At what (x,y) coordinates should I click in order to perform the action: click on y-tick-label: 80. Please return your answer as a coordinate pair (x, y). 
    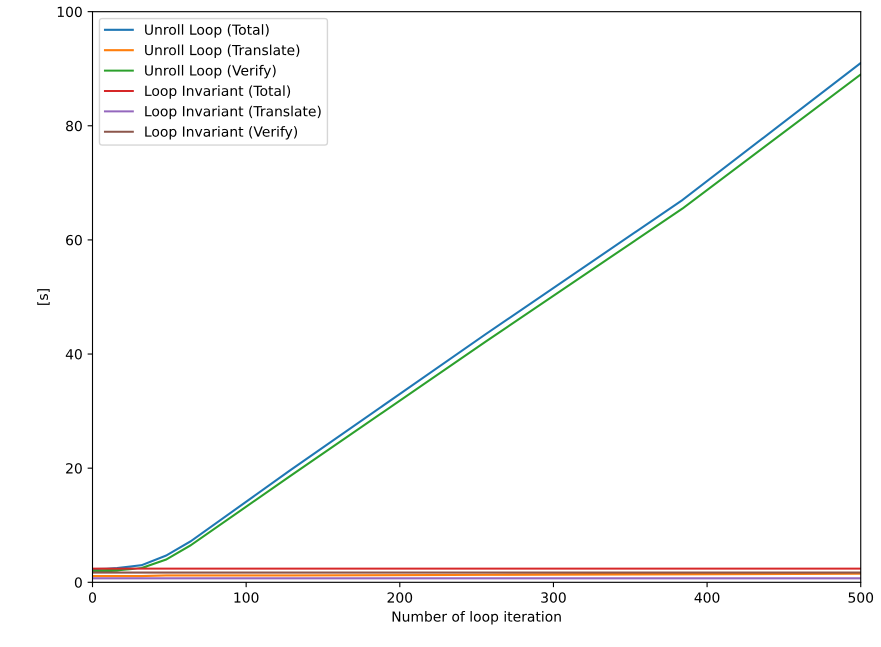
    Looking at the image, I should click on (74, 126).